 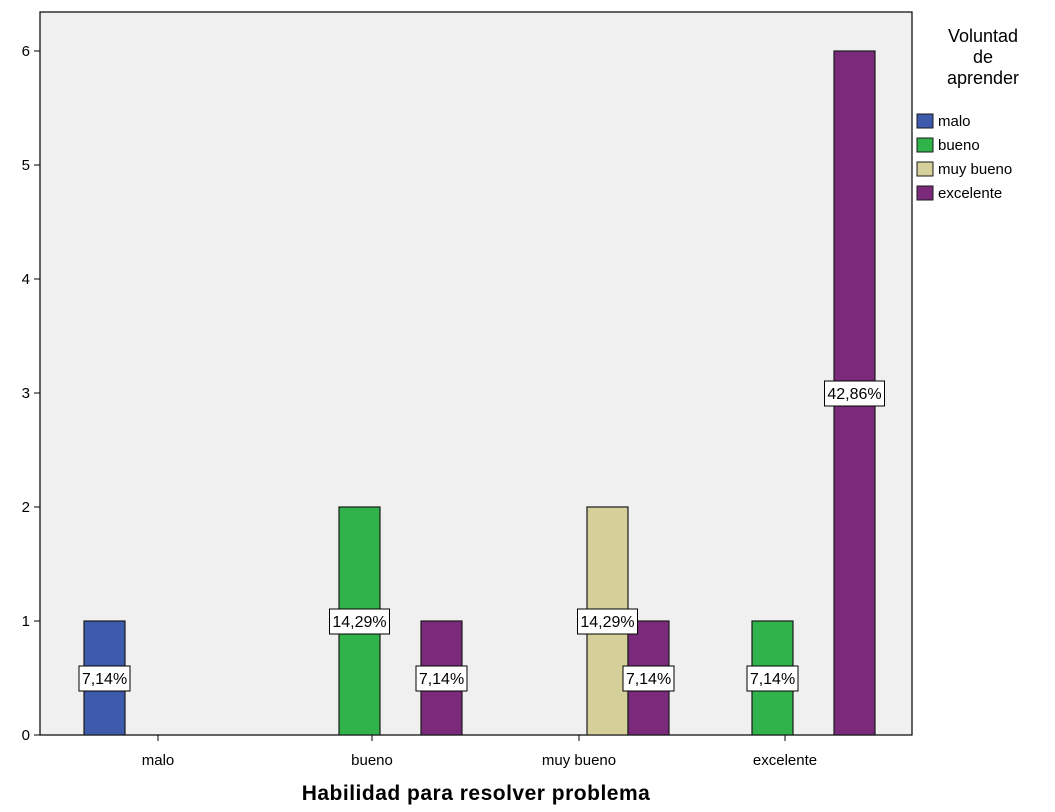 What do you see at coordinates (26, 735) in the screenshot?
I see `y-tick-label: 0` at bounding box center [26, 735].